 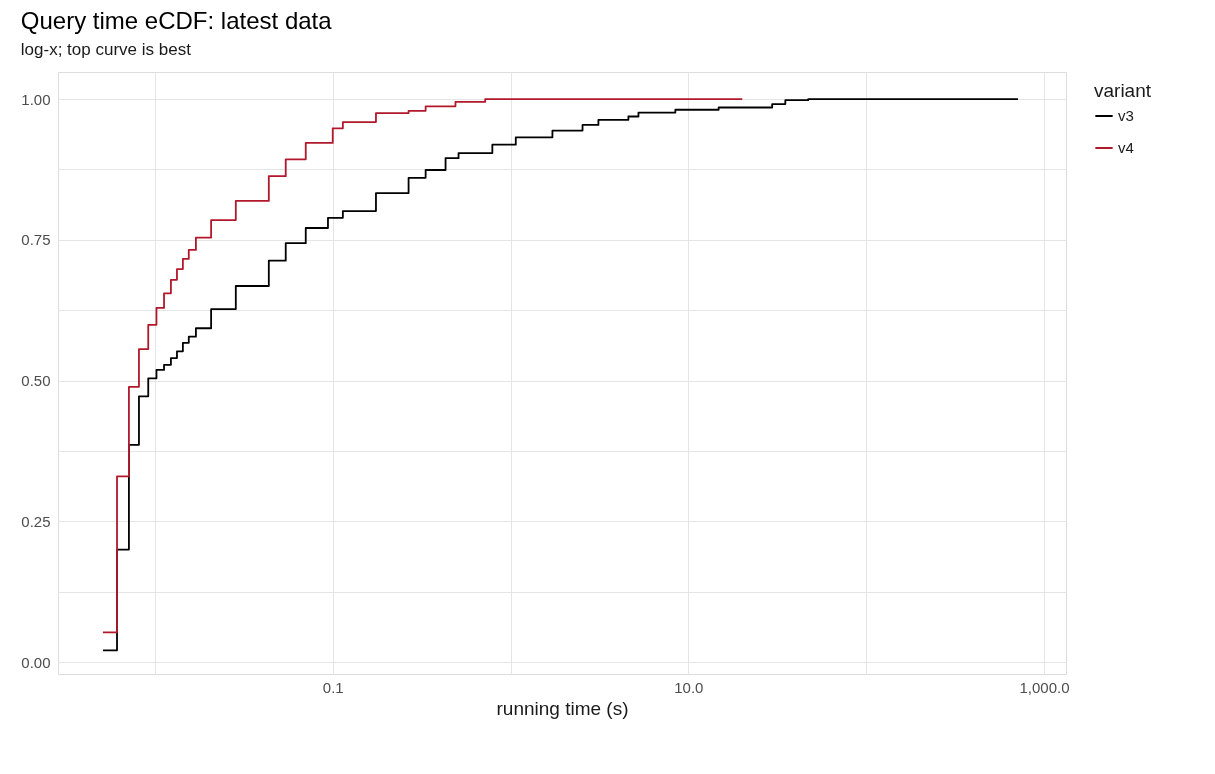 What do you see at coordinates (36, 662) in the screenshot?
I see `y-tick-label: 0.00` at bounding box center [36, 662].